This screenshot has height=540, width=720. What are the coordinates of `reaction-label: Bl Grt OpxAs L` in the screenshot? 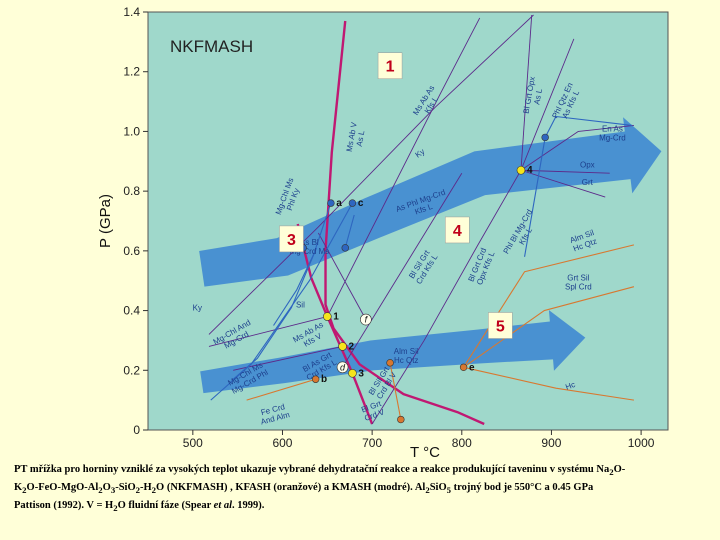 It's located at (534, 96).